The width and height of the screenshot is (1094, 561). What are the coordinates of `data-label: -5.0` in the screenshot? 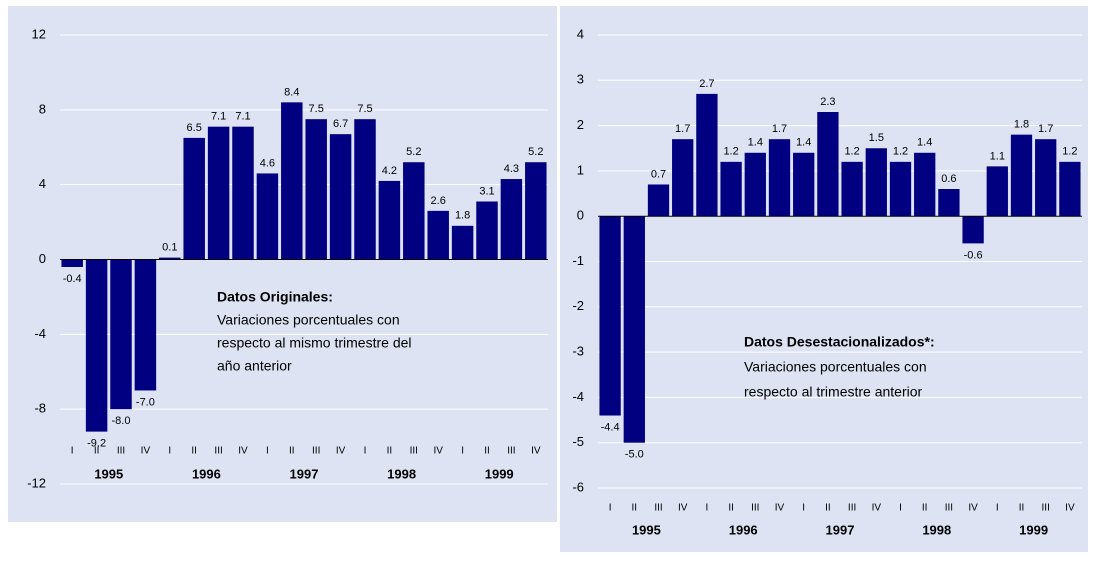 It's located at (634, 455).